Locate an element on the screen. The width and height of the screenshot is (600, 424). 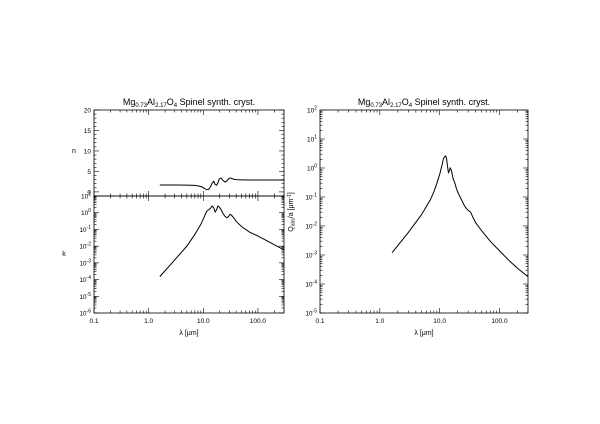
k-ylabel: k is located at coordinates (64, 254).